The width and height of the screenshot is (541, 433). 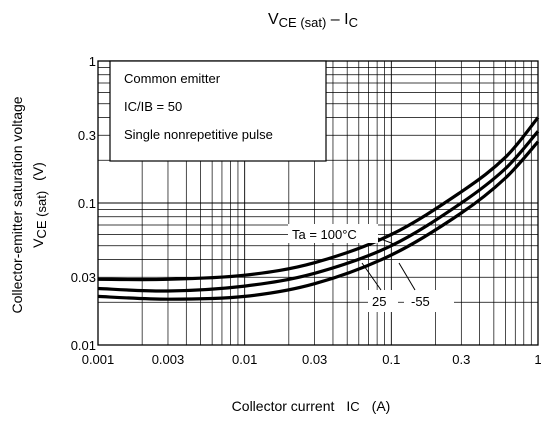 I want to click on x-tick-label: 0.01, so click(x=244, y=359).